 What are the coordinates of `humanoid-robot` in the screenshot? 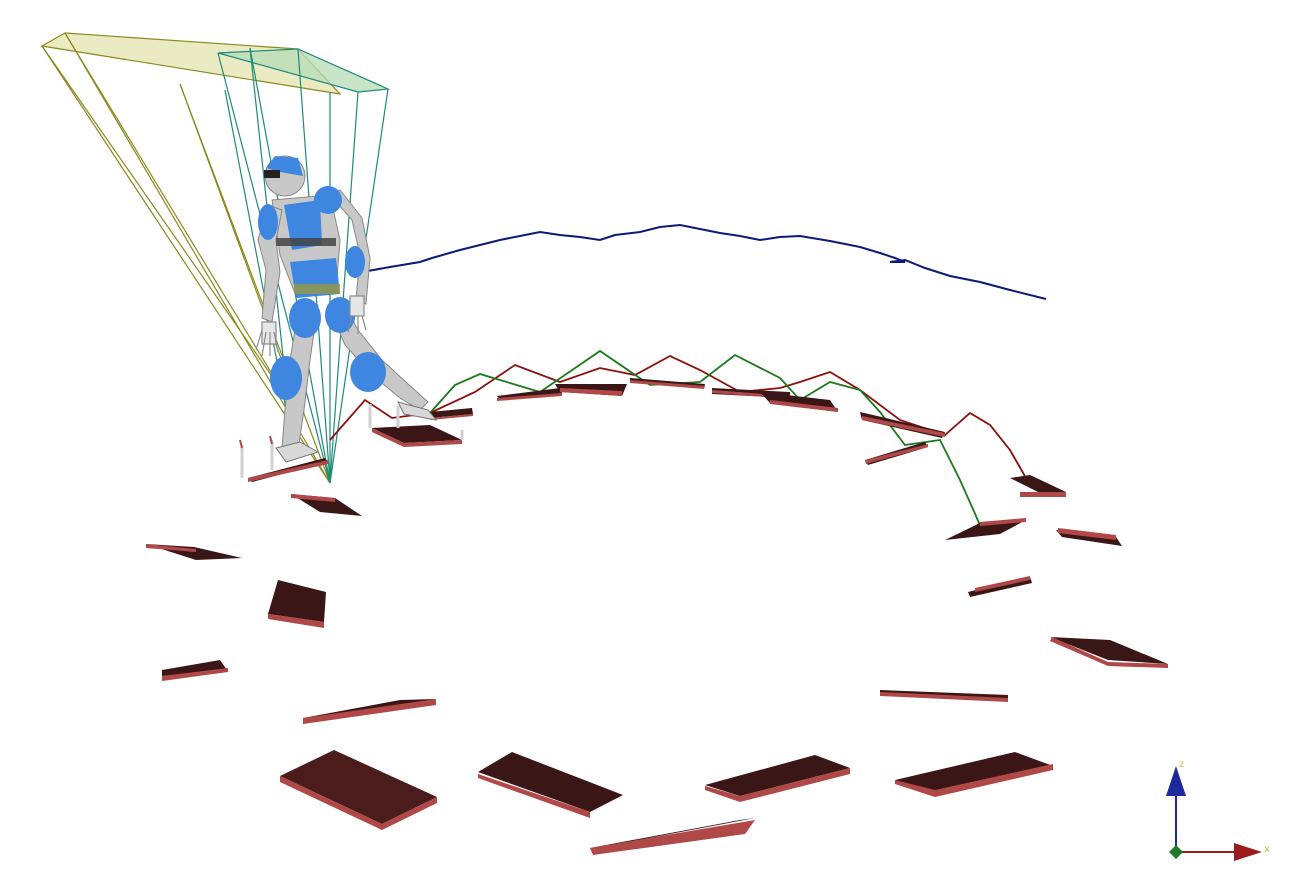 It's located at (346, 309).